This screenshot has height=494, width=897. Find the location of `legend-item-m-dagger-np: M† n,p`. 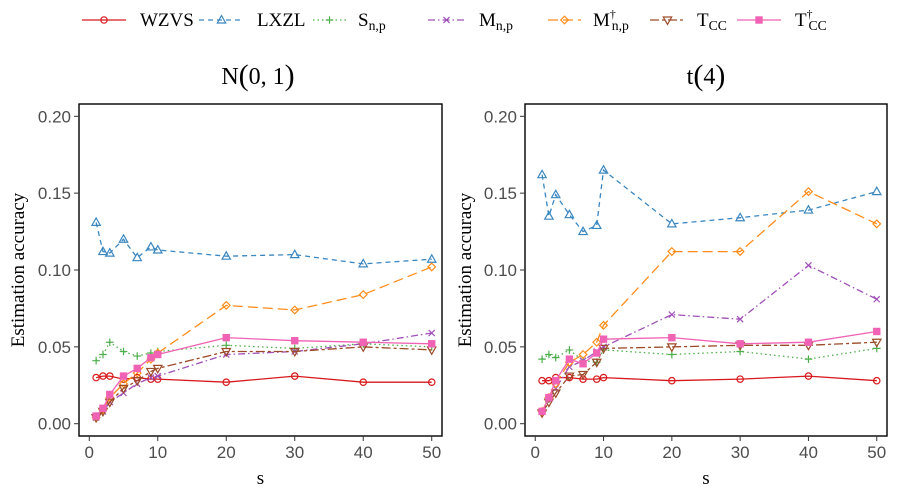

legend-item-m-dagger-np: M† n,p is located at coordinates (588, 20).